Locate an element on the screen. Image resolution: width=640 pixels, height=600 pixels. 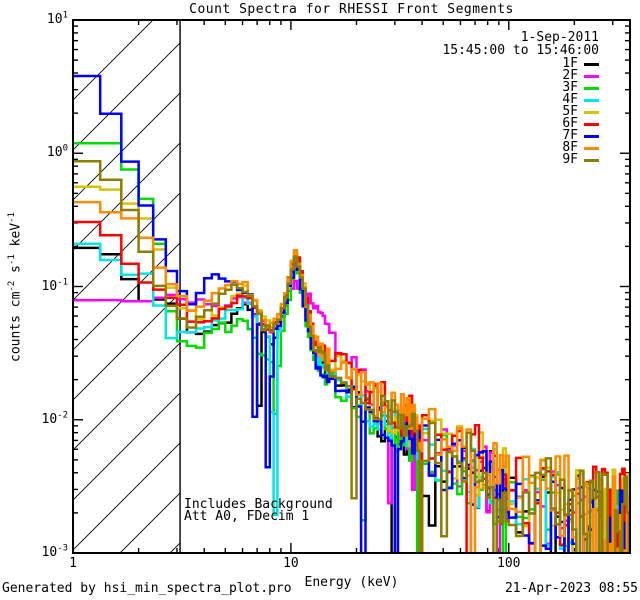
legend-item-4F: 4F is located at coordinates (580, 99).